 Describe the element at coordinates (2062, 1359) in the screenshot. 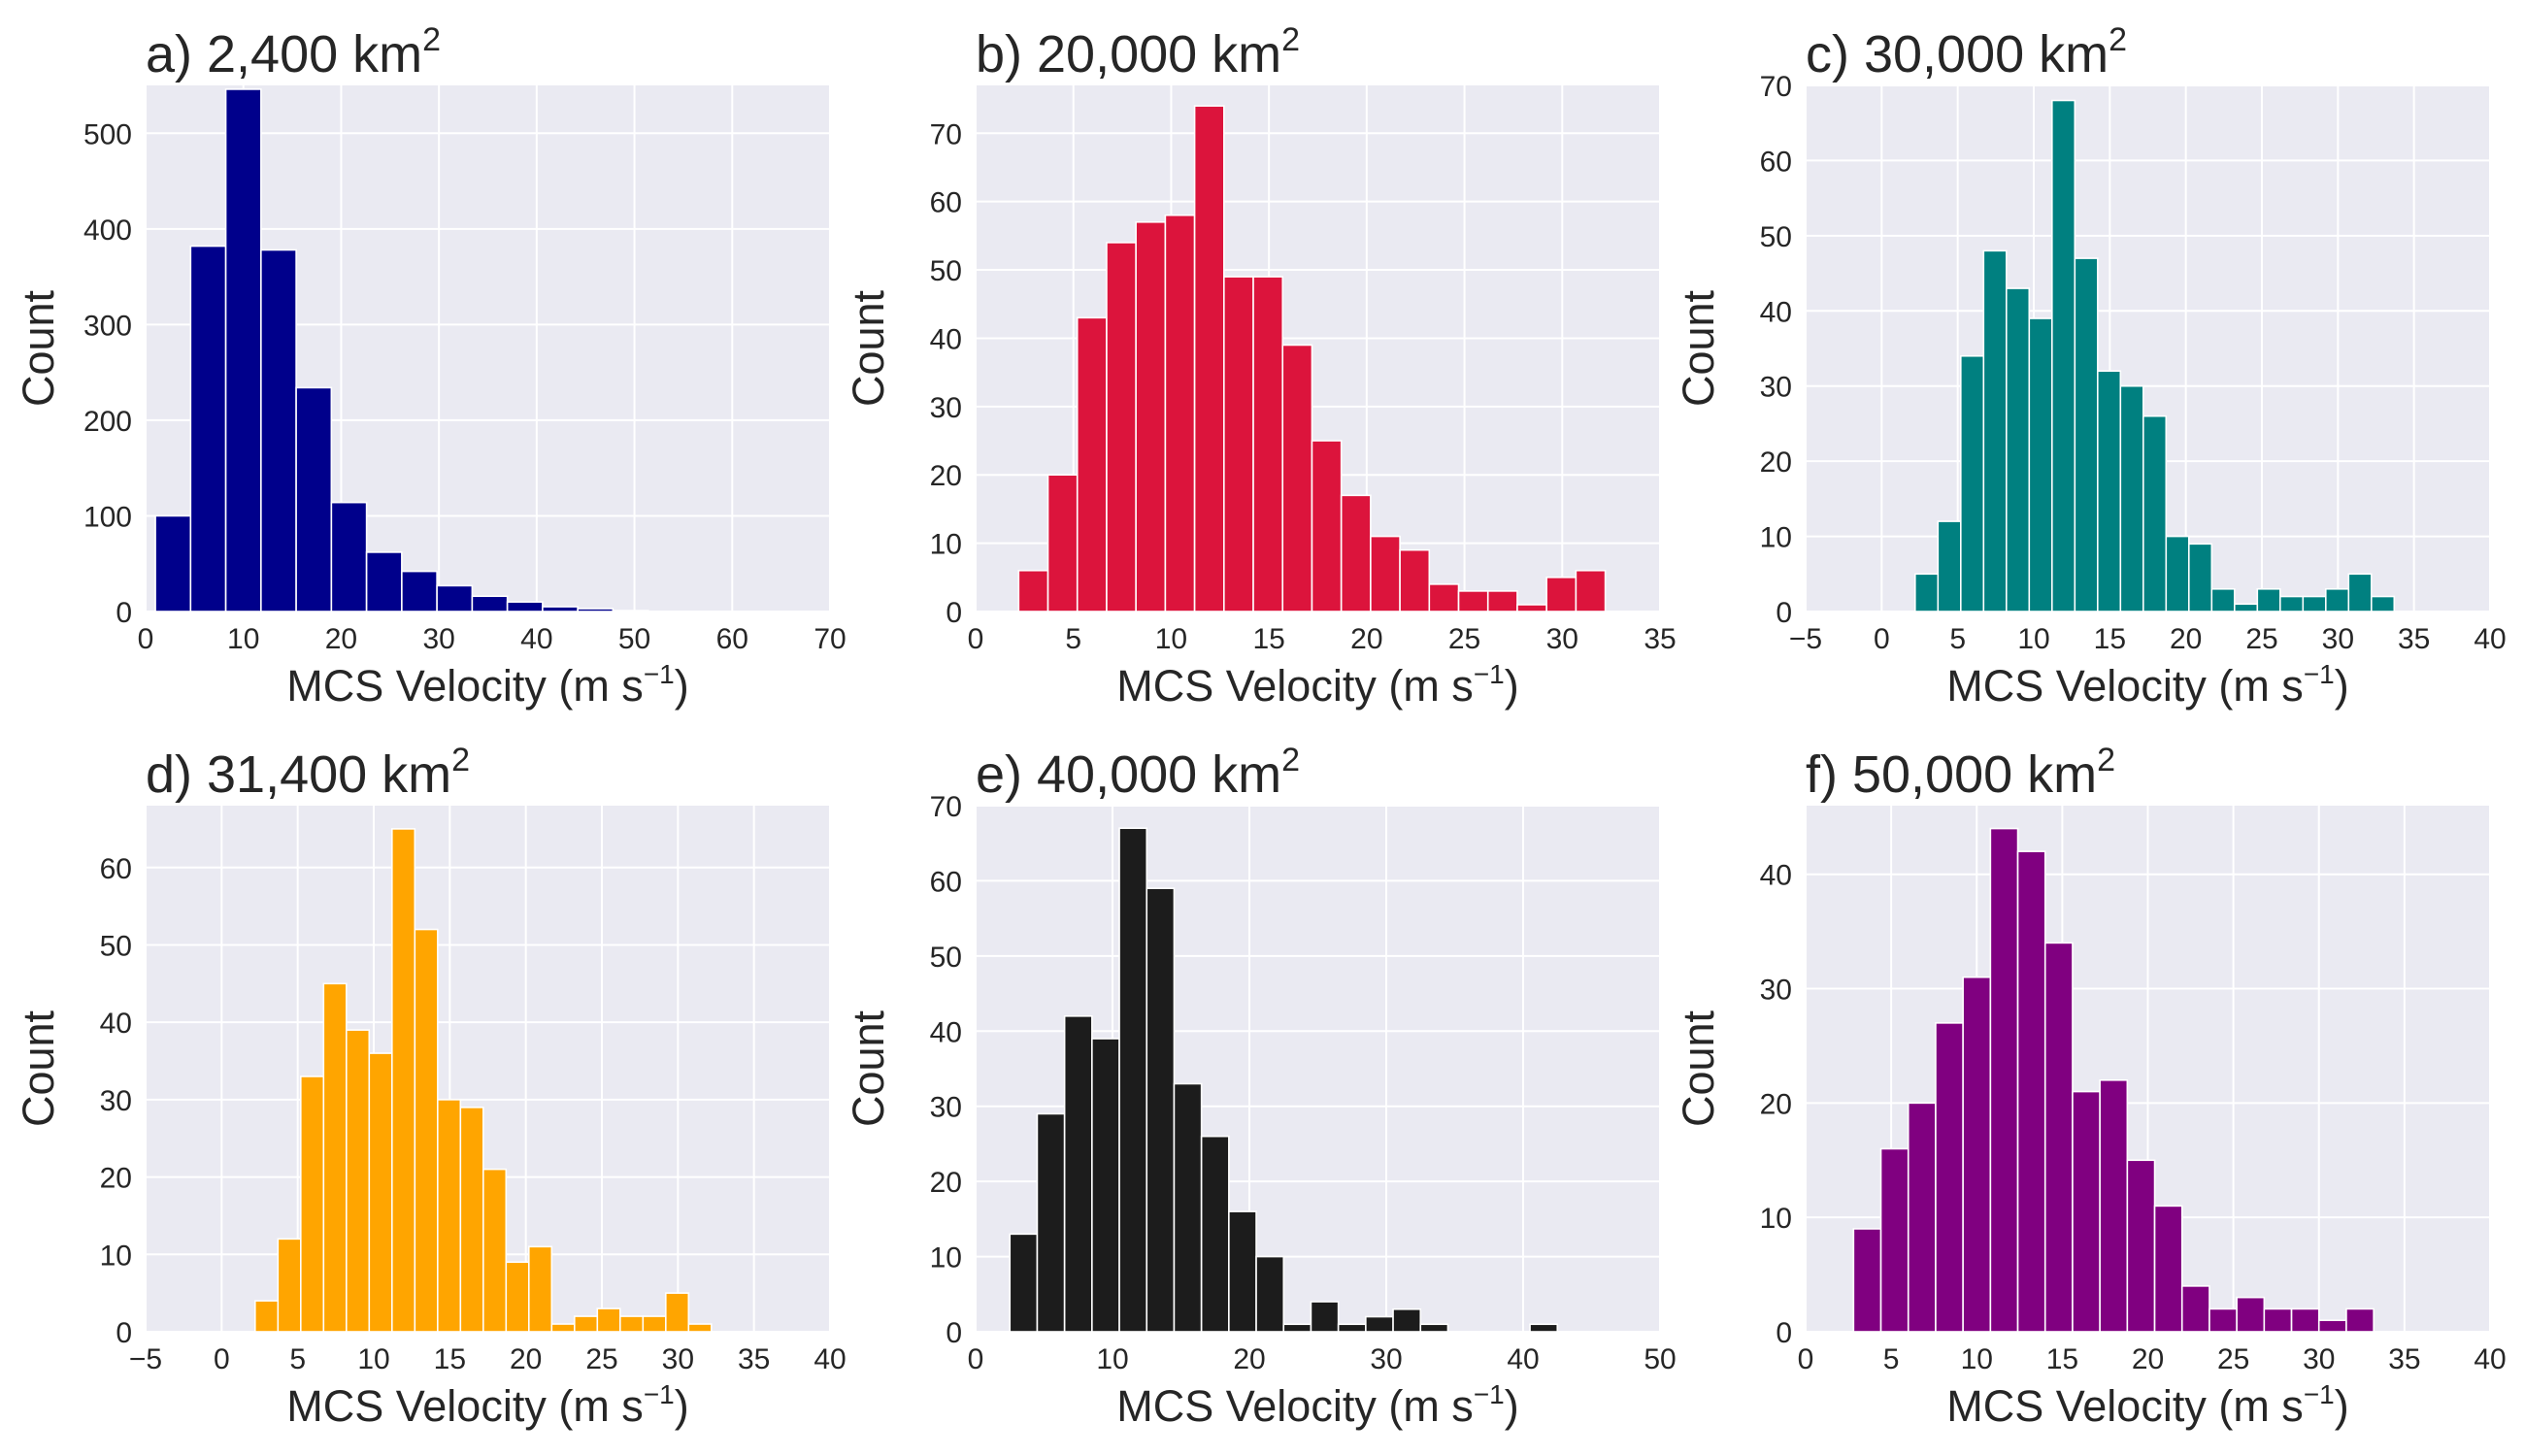

I see `x-tick-label: 15` at that location.